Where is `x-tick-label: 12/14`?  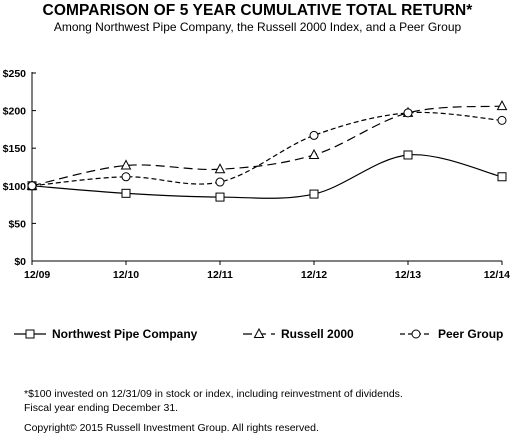 x-tick-label: 12/14 is located at coordinates (497, 275).